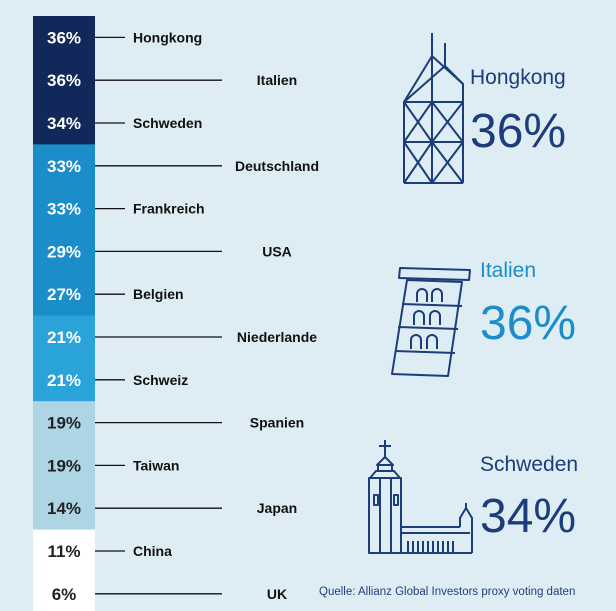 This screenshot has width=616, height=611. Describe the element at coordinates (277, 594) in the screenshot. I see `country-label-uk: UK` at that location.